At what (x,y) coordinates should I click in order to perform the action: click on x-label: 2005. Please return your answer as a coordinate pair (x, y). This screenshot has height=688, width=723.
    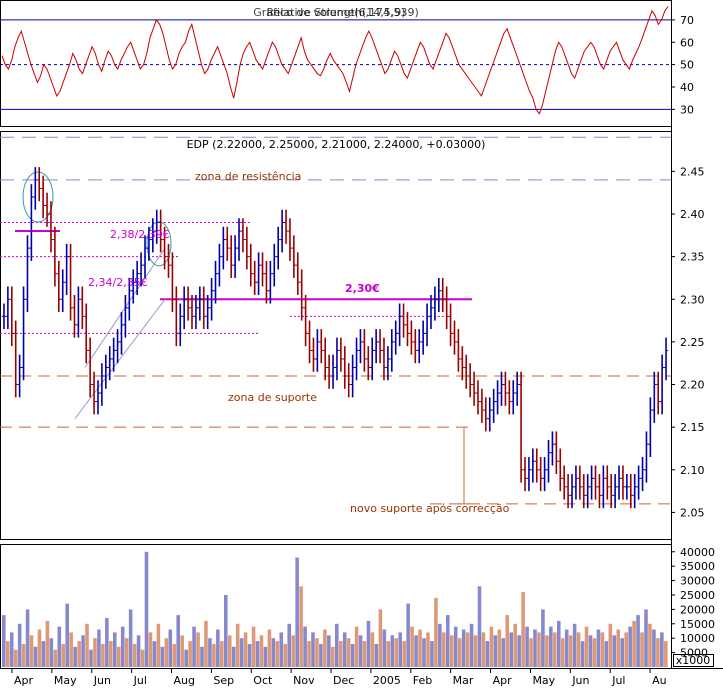
    Looking at the image, I should click on (387, 680).